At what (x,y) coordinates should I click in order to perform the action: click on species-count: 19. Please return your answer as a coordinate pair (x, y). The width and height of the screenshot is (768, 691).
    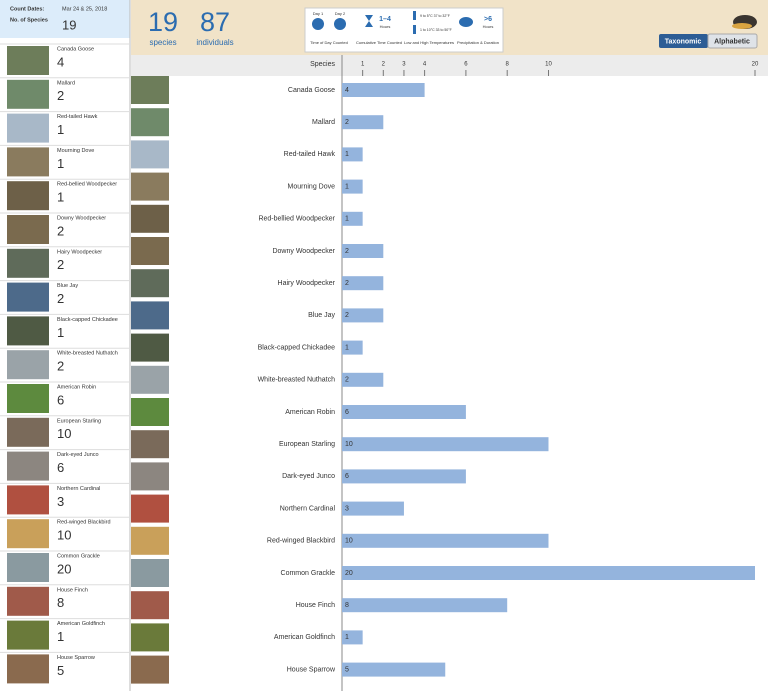
    Looking at the image, I should click on (69, 24).